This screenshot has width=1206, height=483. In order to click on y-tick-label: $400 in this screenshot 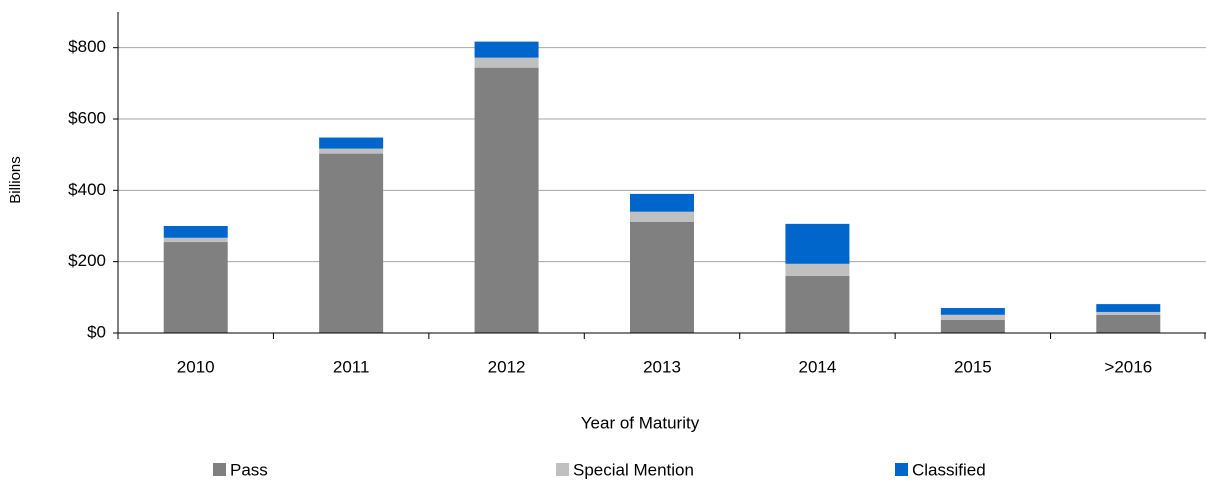, I will do `click(87, 189)`.